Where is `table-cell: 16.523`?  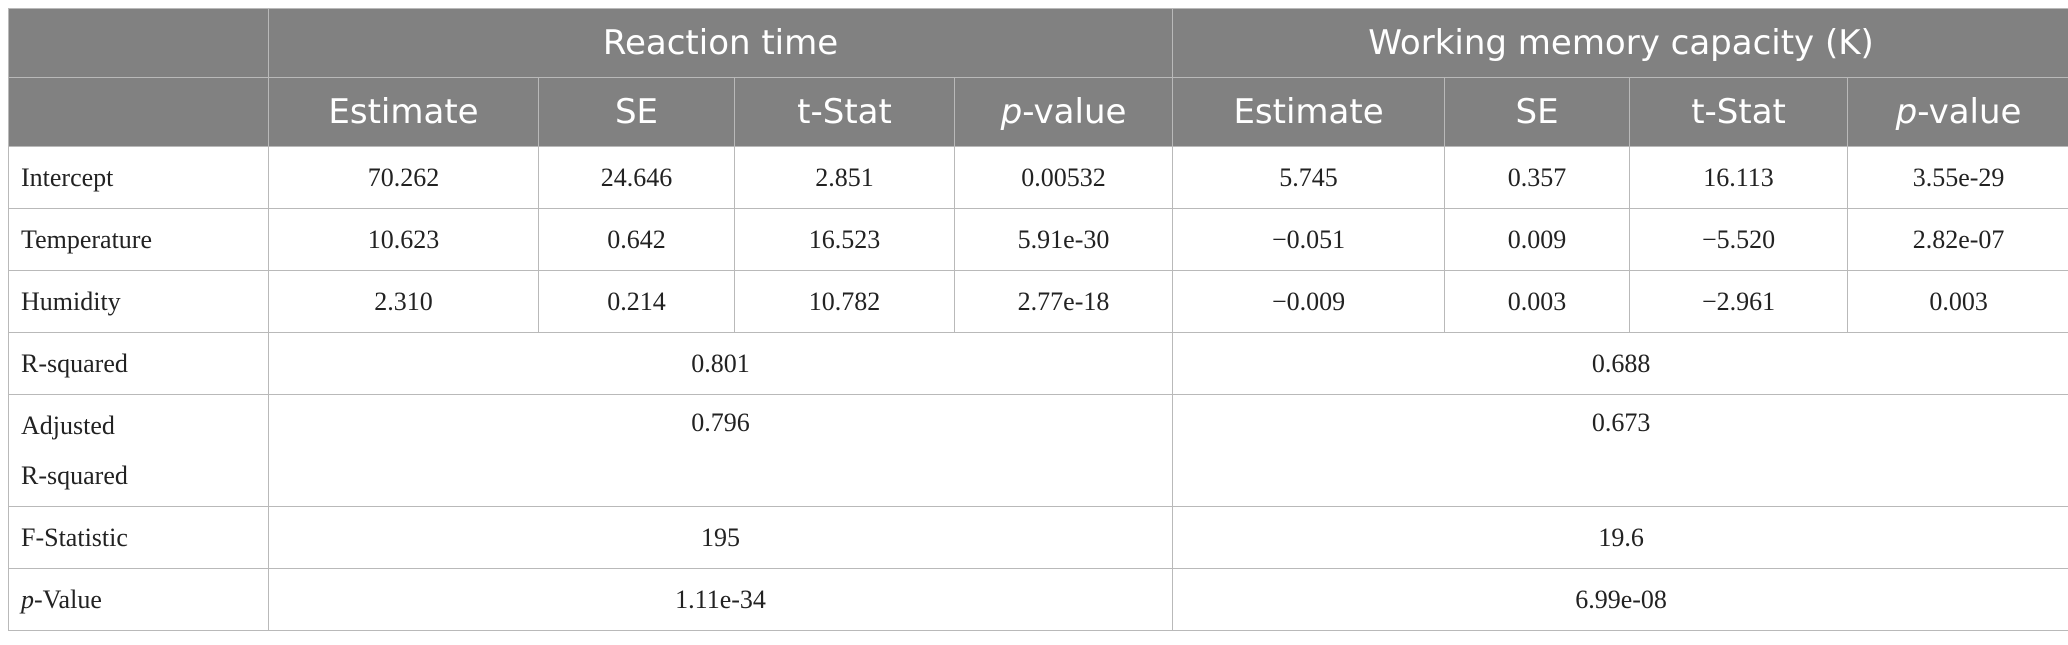
table-cell: 16.523 is located at coordinates (844, 239).